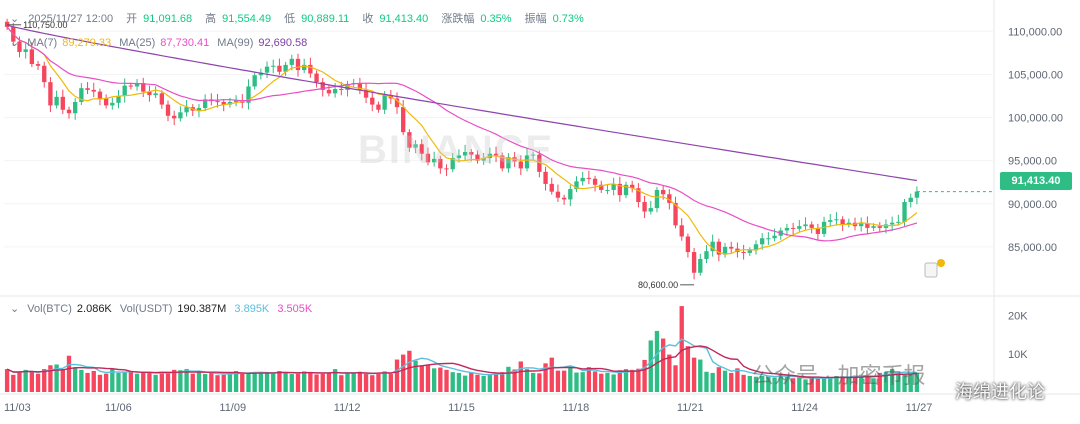  What do you see at coordinates (1000, 392) in the screenshot?
I see `author-watermark: 海绵进化论` at bounding box center [1000, 392].